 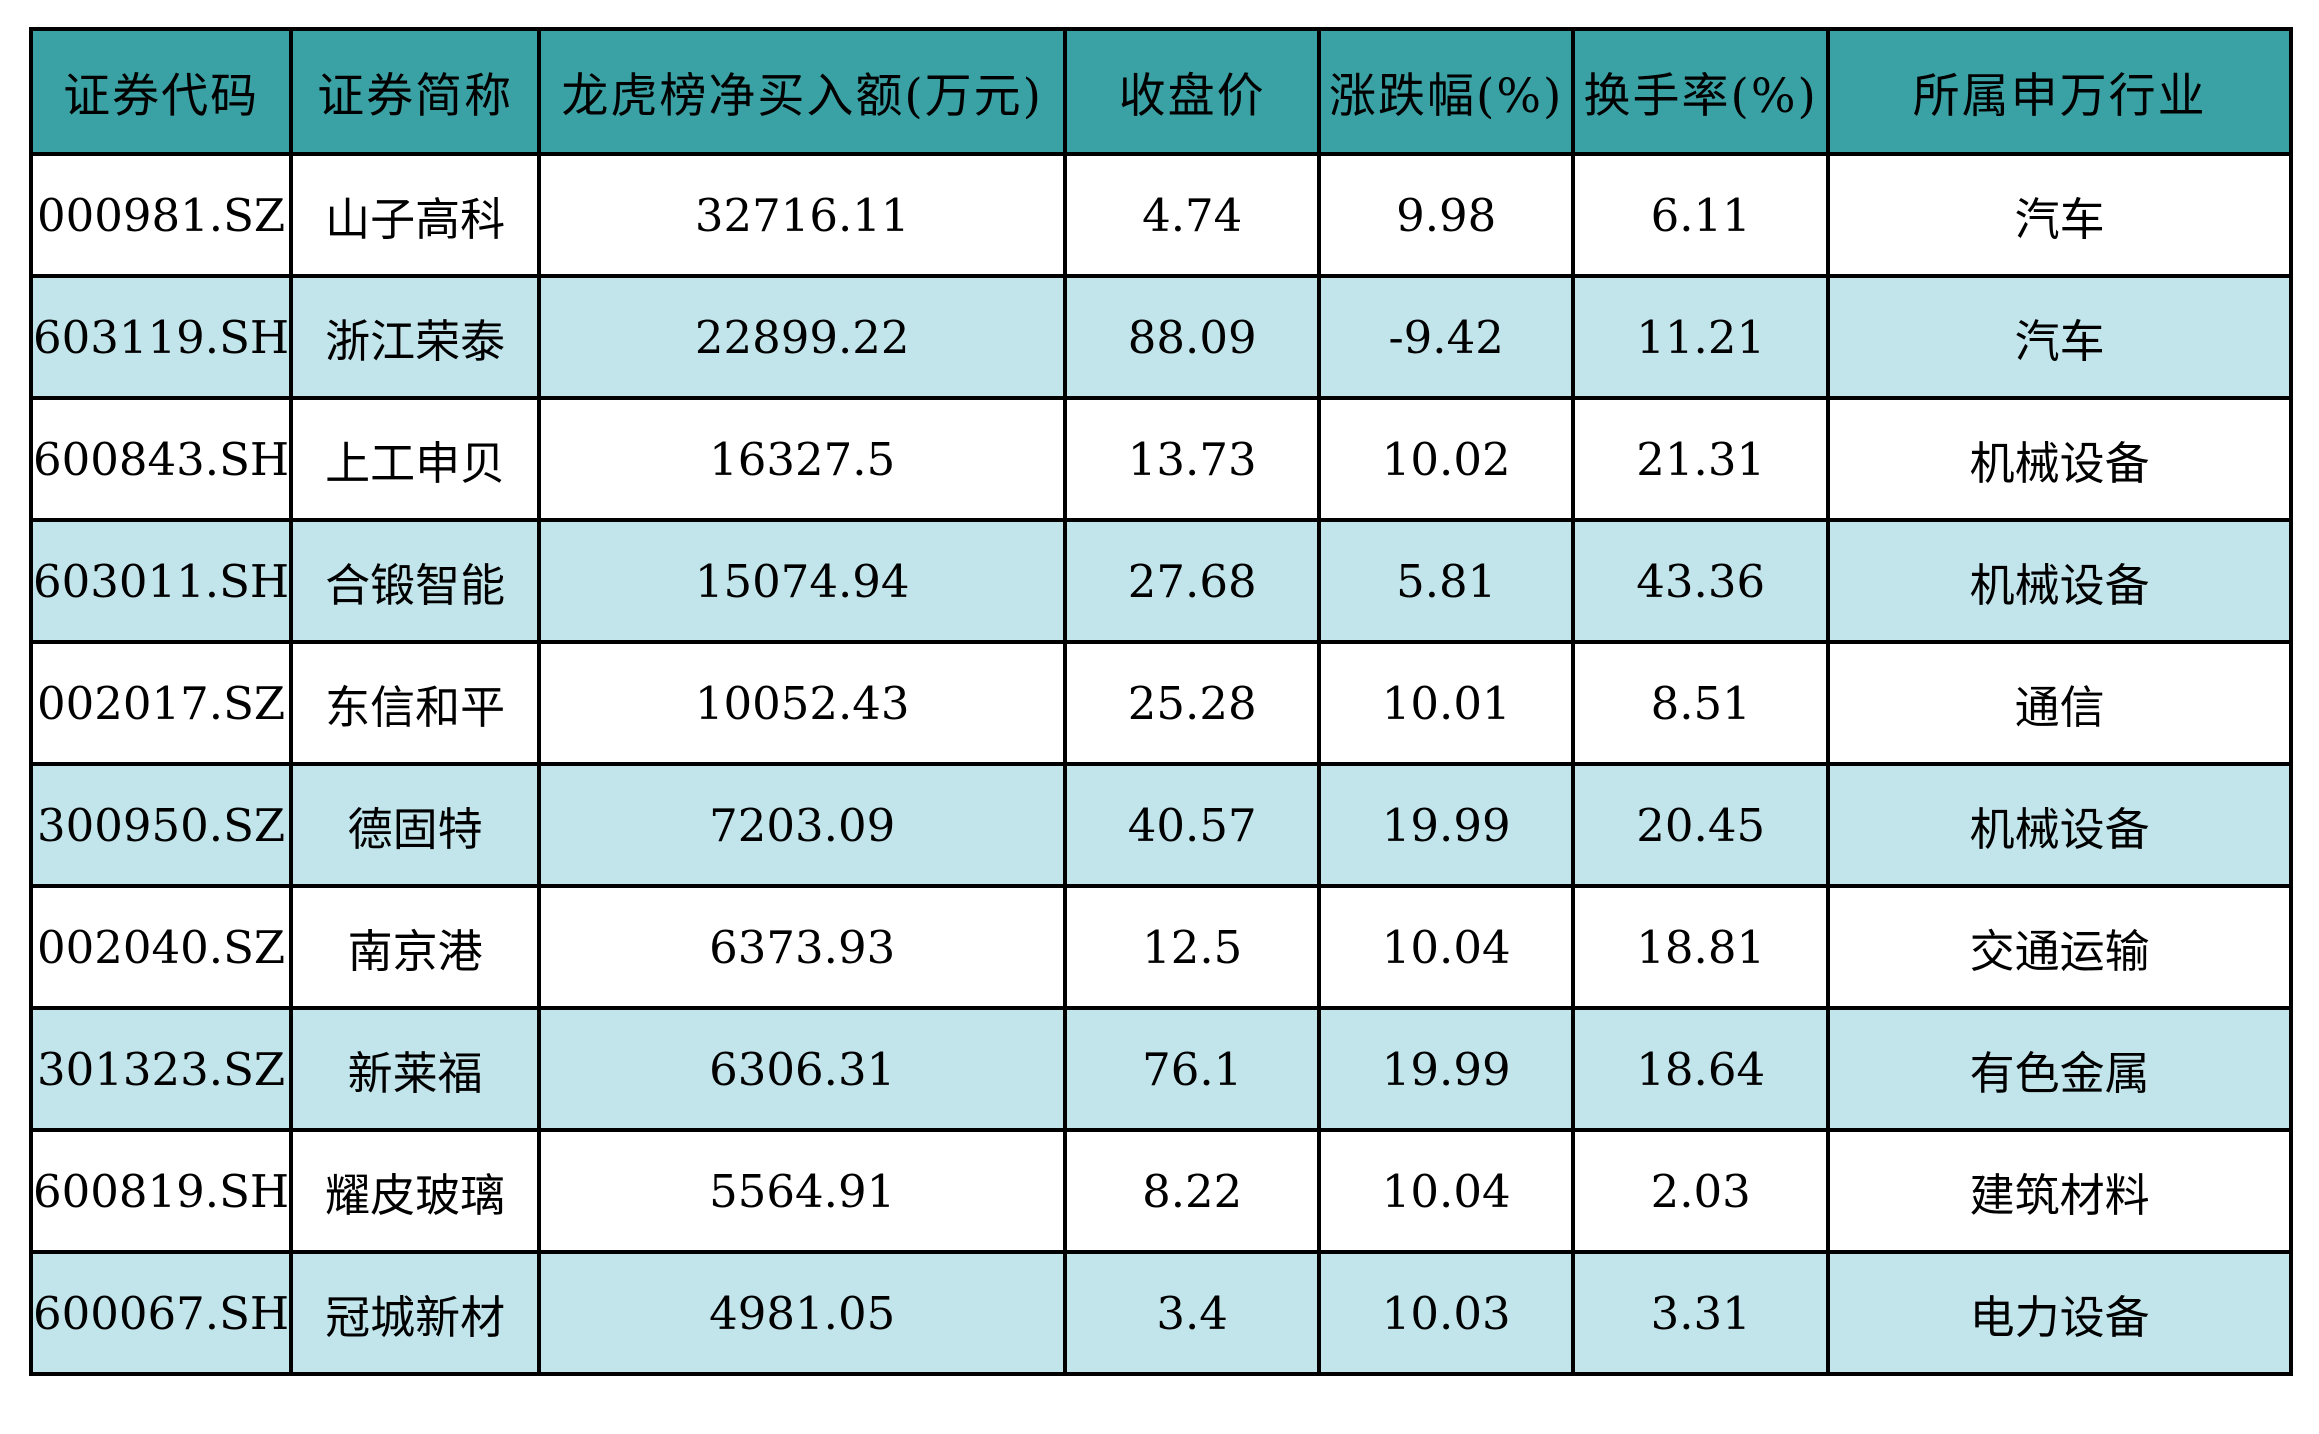 What do you see at coordinates (415, 825) in the screenshot?
I see `cell-name: 德固特` at bounding box center [415, 825].